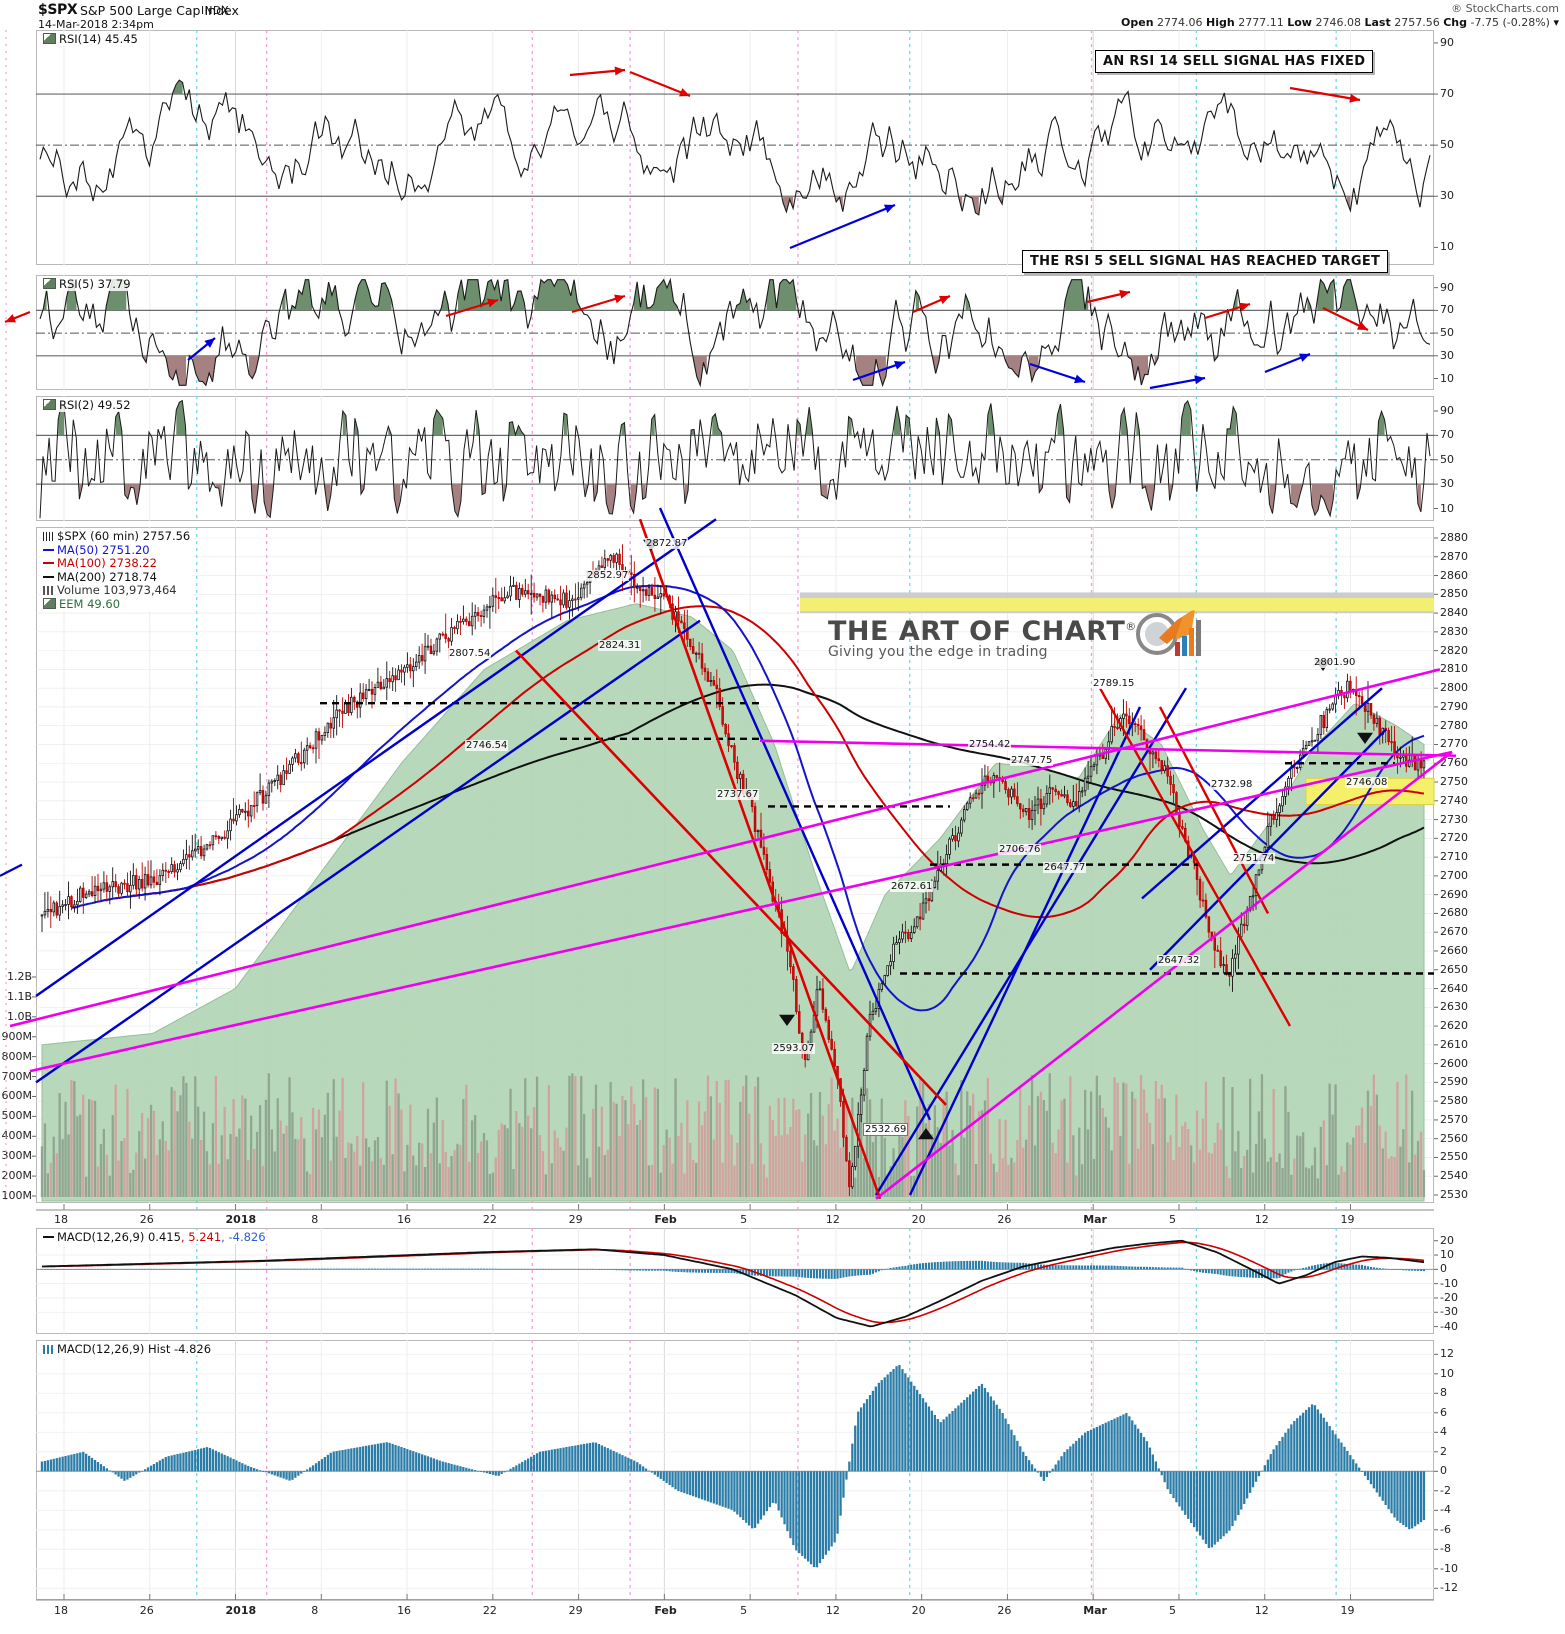 This screenshot has width=1565, height=1634. Describe the element at coordinates (107, 576) in the screenshot. I see `price-legend-text-3: MA(200) 2718.74` at that location.